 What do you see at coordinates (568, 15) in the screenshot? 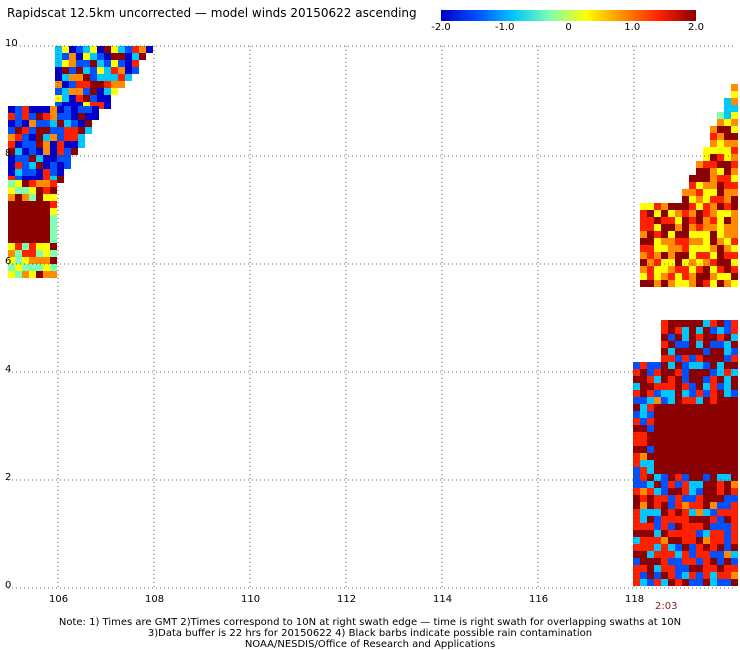
I see `colorbar-gradient` at bounding box center [568, 15].